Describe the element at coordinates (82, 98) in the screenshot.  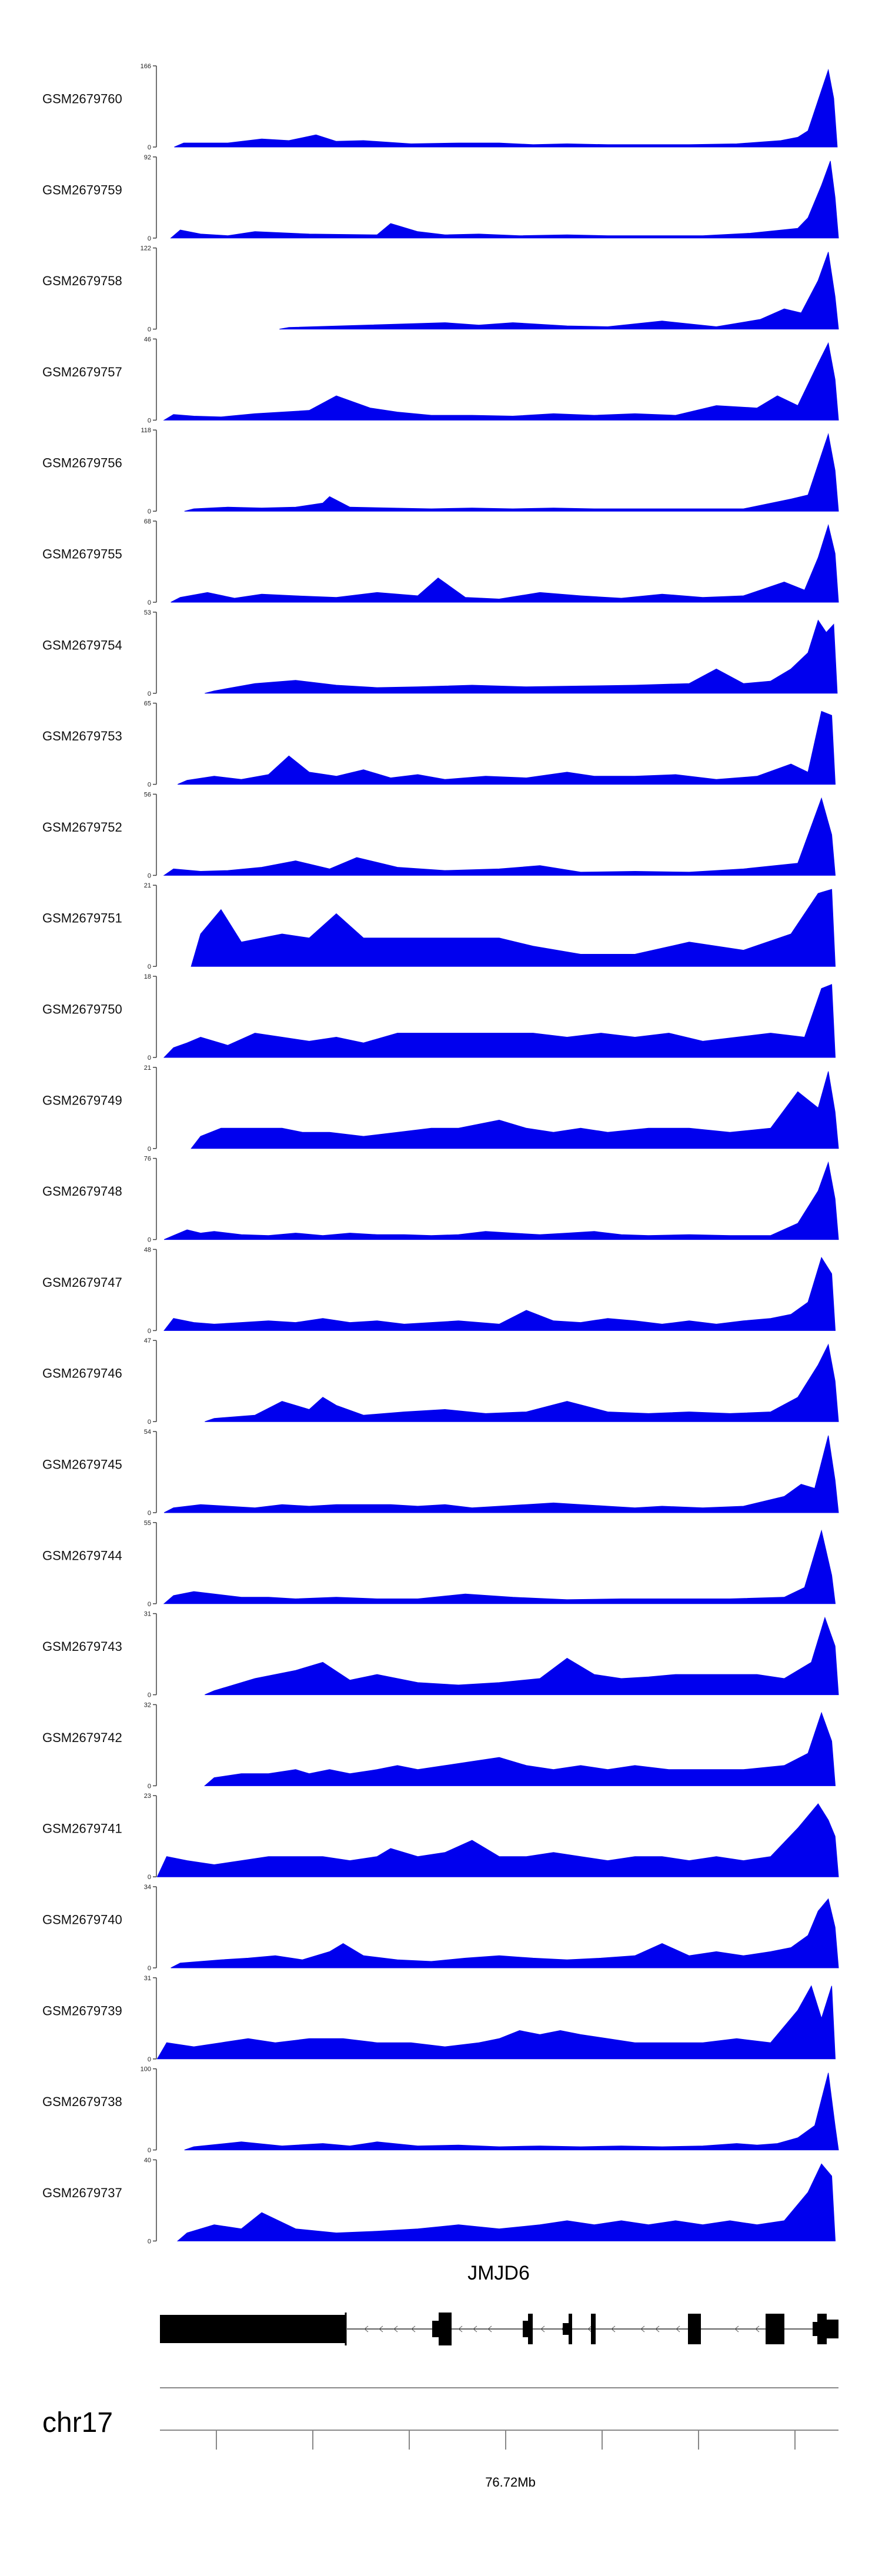
I see `sample-label: GSM2679760` at that location.